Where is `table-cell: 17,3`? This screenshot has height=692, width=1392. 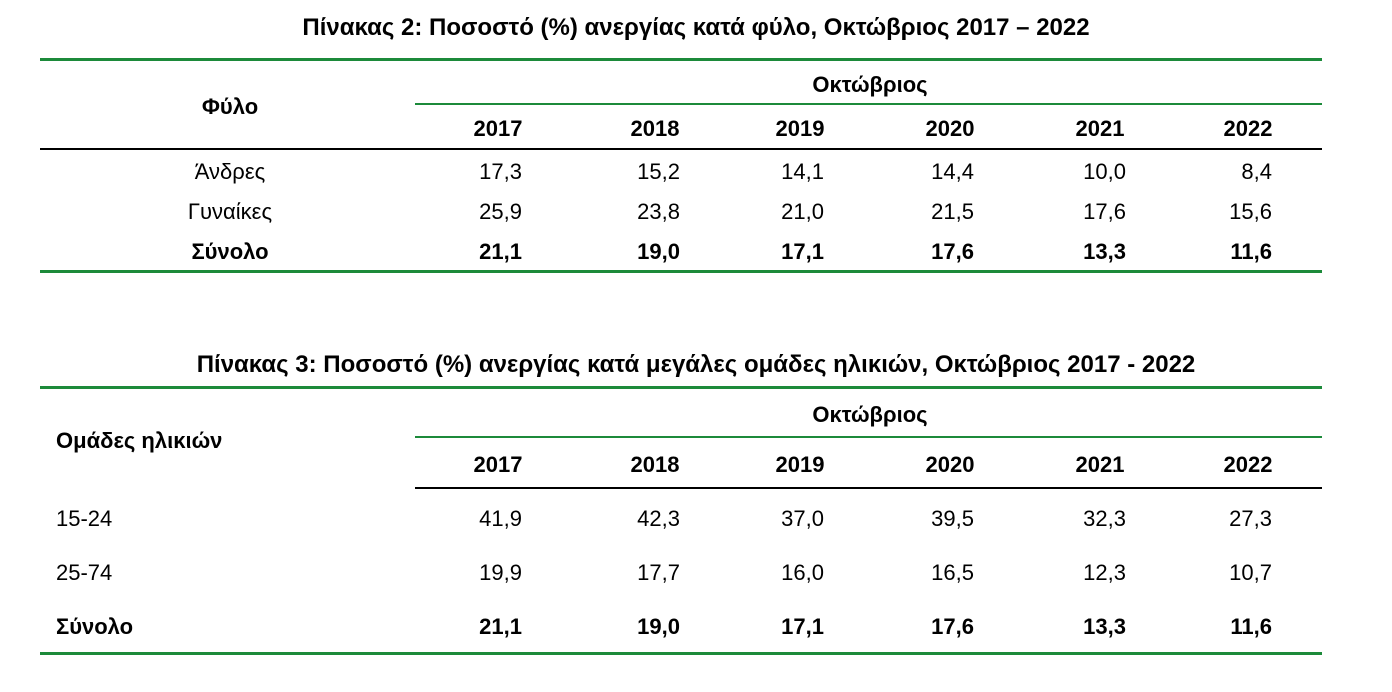 table-cell: 17,3 is located at coordinates (500, 171).